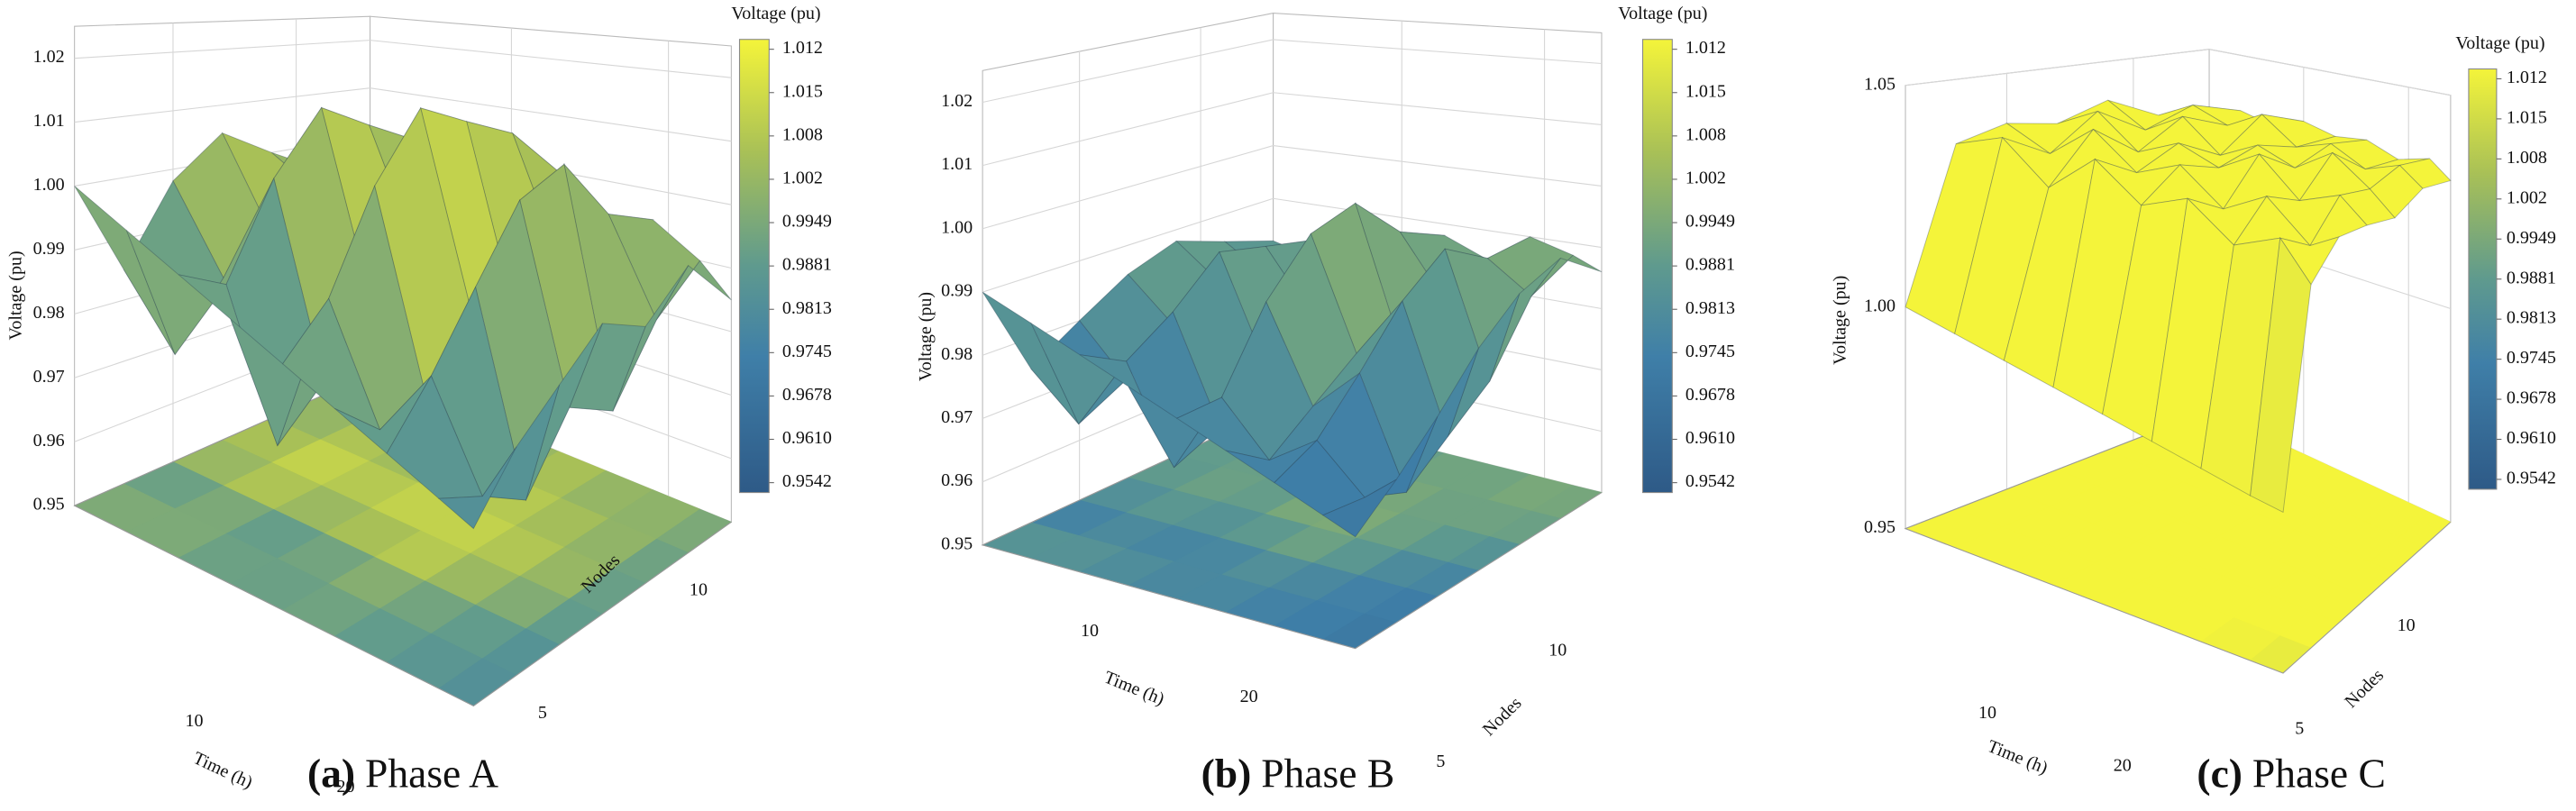 The height and width of the screenshot is (811, 2576). What do you see at coordinates (1879, 84) in the screenshot?
I see `z-tick-label: 1.05` at bounding box center [1879, 84].